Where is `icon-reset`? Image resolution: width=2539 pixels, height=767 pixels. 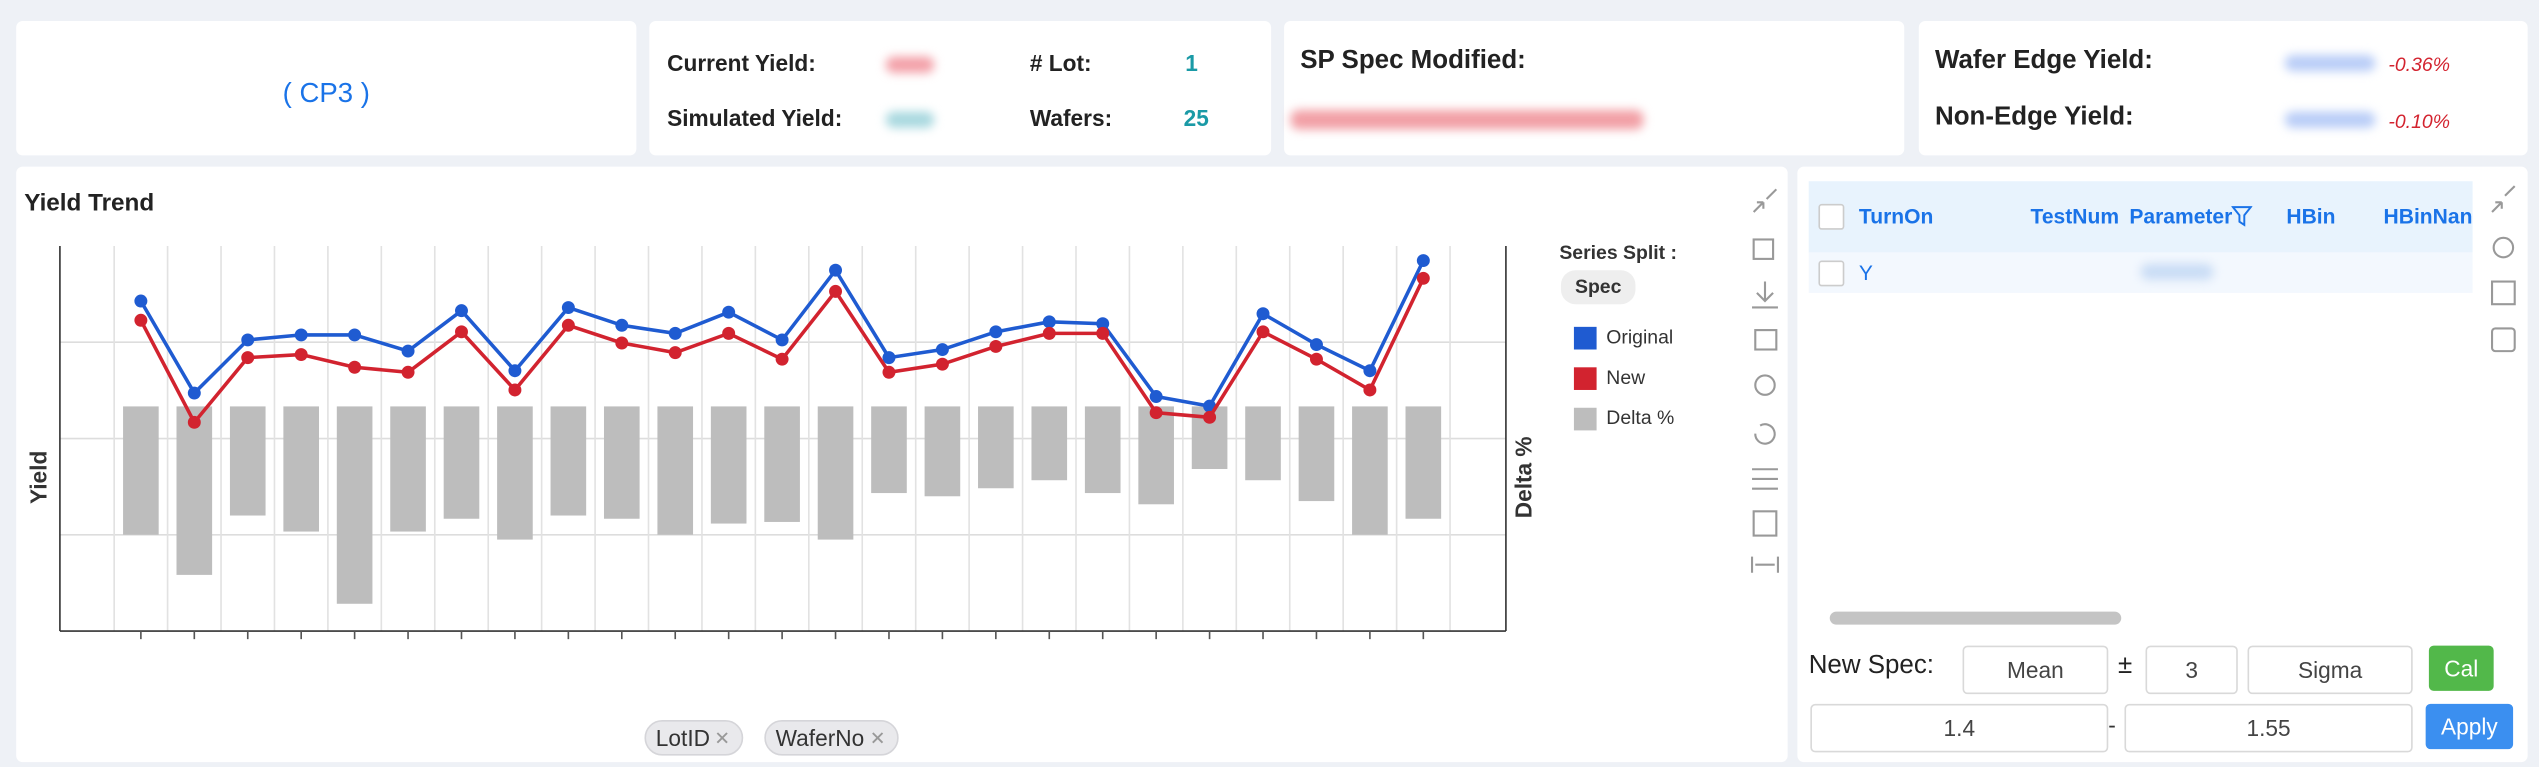 icon-reset is located at coordinates (1765, 434).